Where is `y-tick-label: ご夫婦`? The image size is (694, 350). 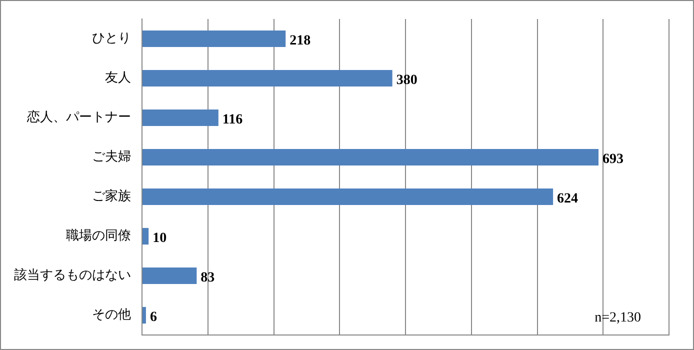
y-tick-label: ご夫婦 is located at coordinates (111, 157).